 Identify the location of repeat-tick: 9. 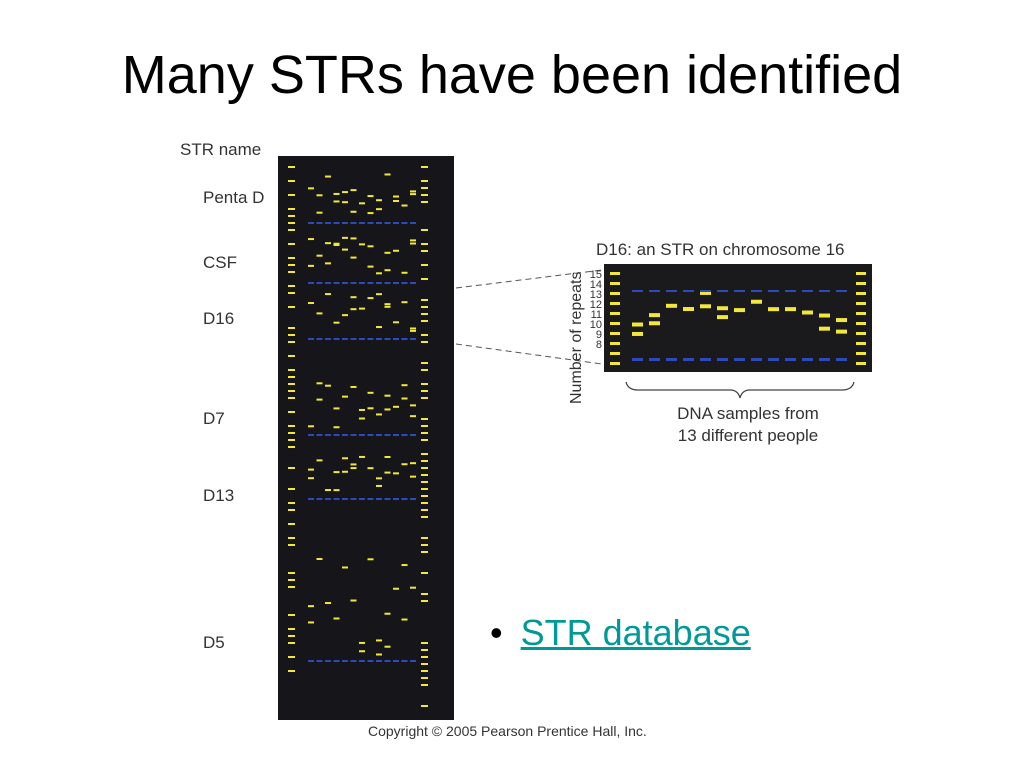
(598, 335).